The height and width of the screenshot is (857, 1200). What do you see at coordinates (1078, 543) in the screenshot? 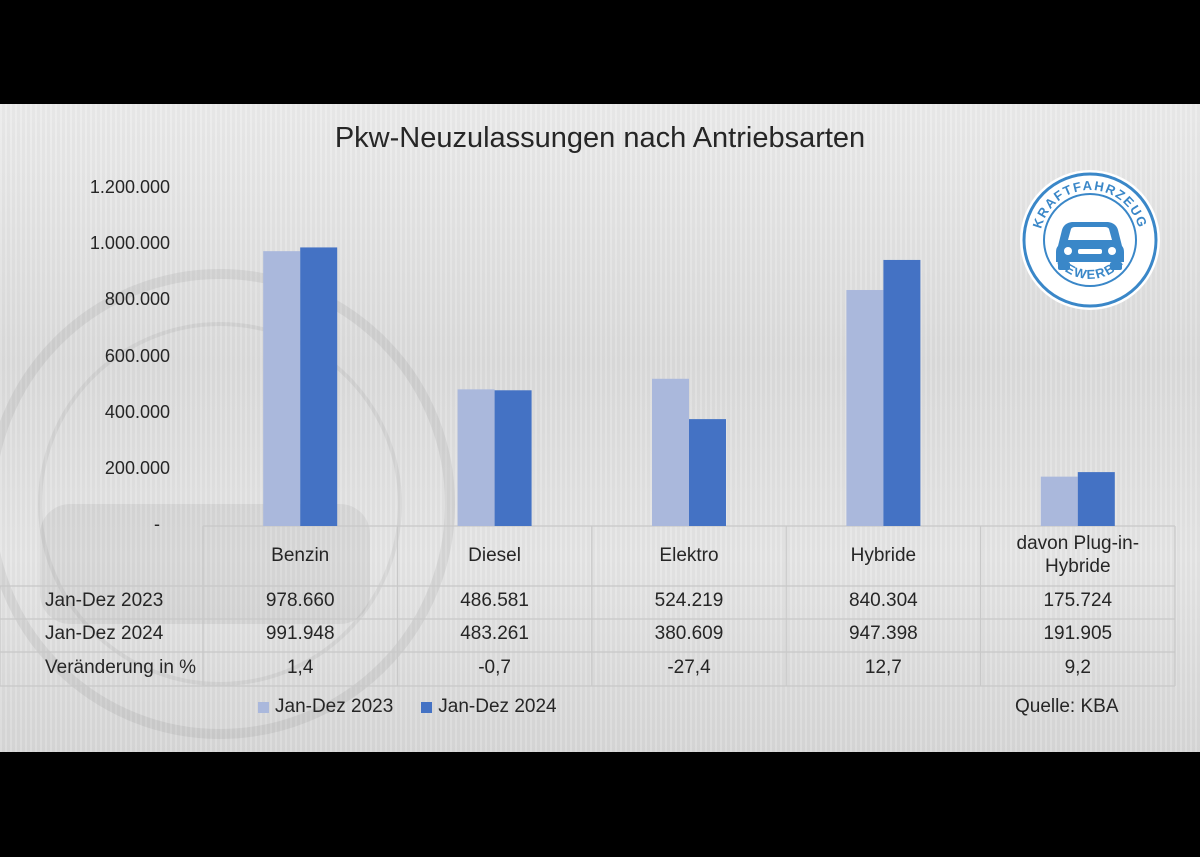
I see `category-label-line: davon Plug-in-` at bounding box center [1078, 543].